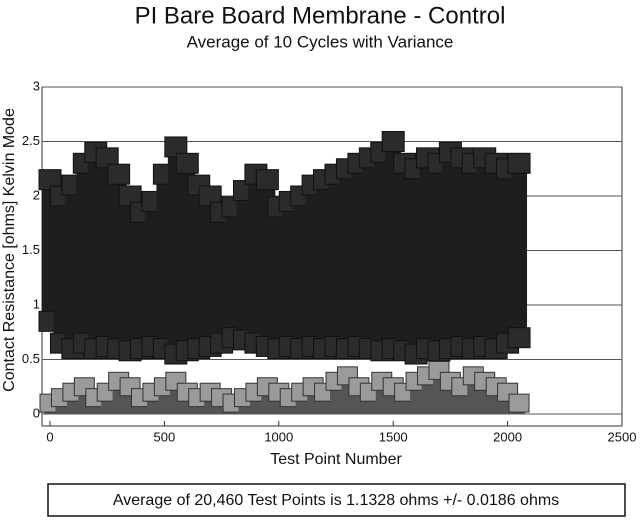 This screenshot has height=522, width=640. Describe the element at coordinates (31, 358) in the screenshot. I see `y-tick-label: 0.5` at that location.